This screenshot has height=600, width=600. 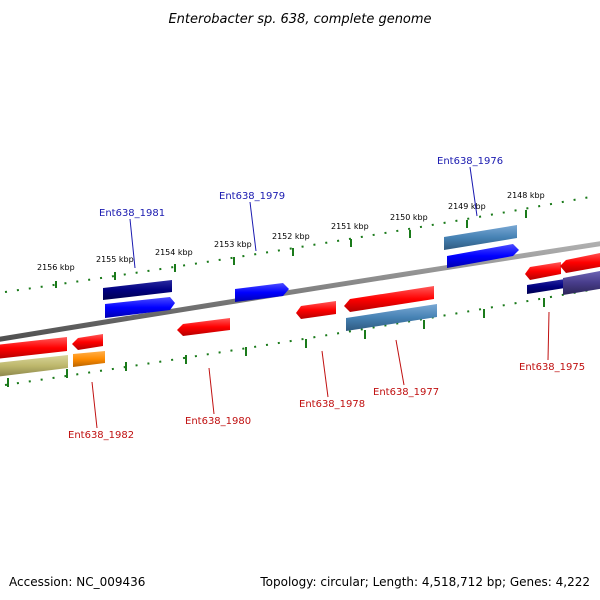 I want to click on map-title: Enterobacter sp. 638, complete genome, so click(x=299, y=19).